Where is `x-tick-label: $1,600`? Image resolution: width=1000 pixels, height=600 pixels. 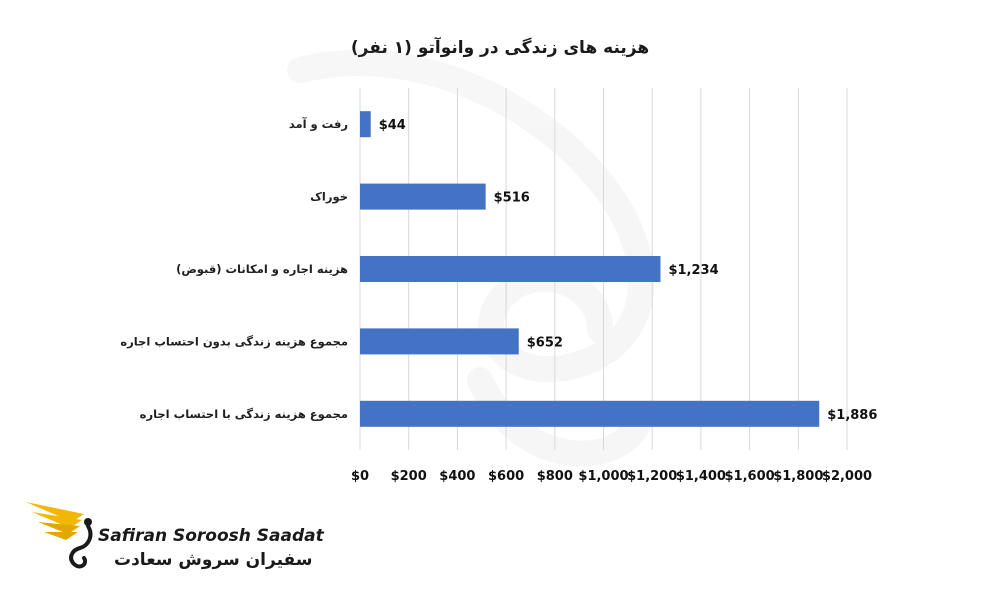
x-tick-label: $1,600 is located at coordinates (750, 476).